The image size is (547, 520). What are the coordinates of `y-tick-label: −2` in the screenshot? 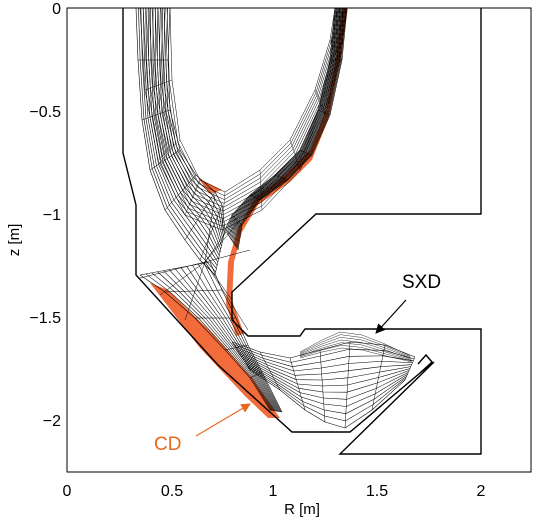 It's located at (52, 421).